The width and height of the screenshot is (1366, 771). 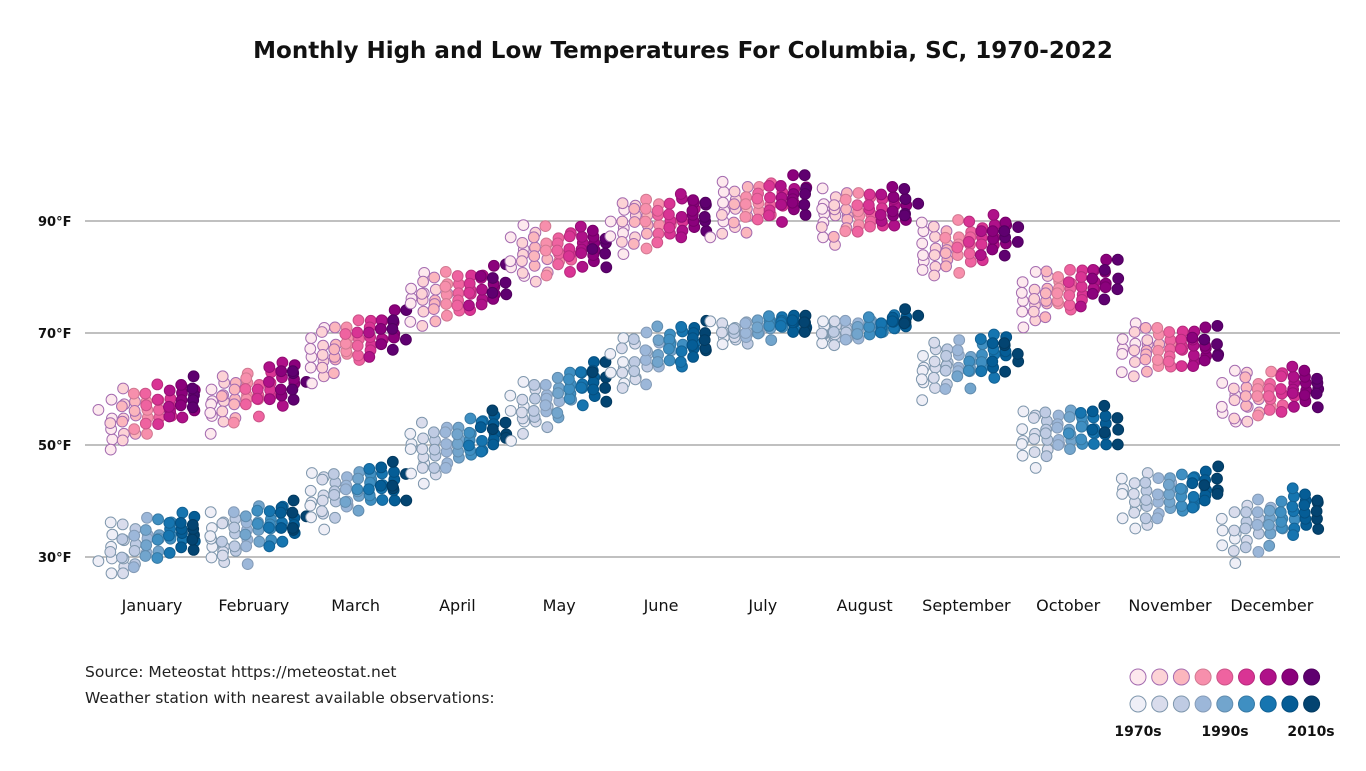 What do you see at coordinates (1268, 396) in the screenshot?
I see `point-high-december-1998` at bounding box center [1268, 396].